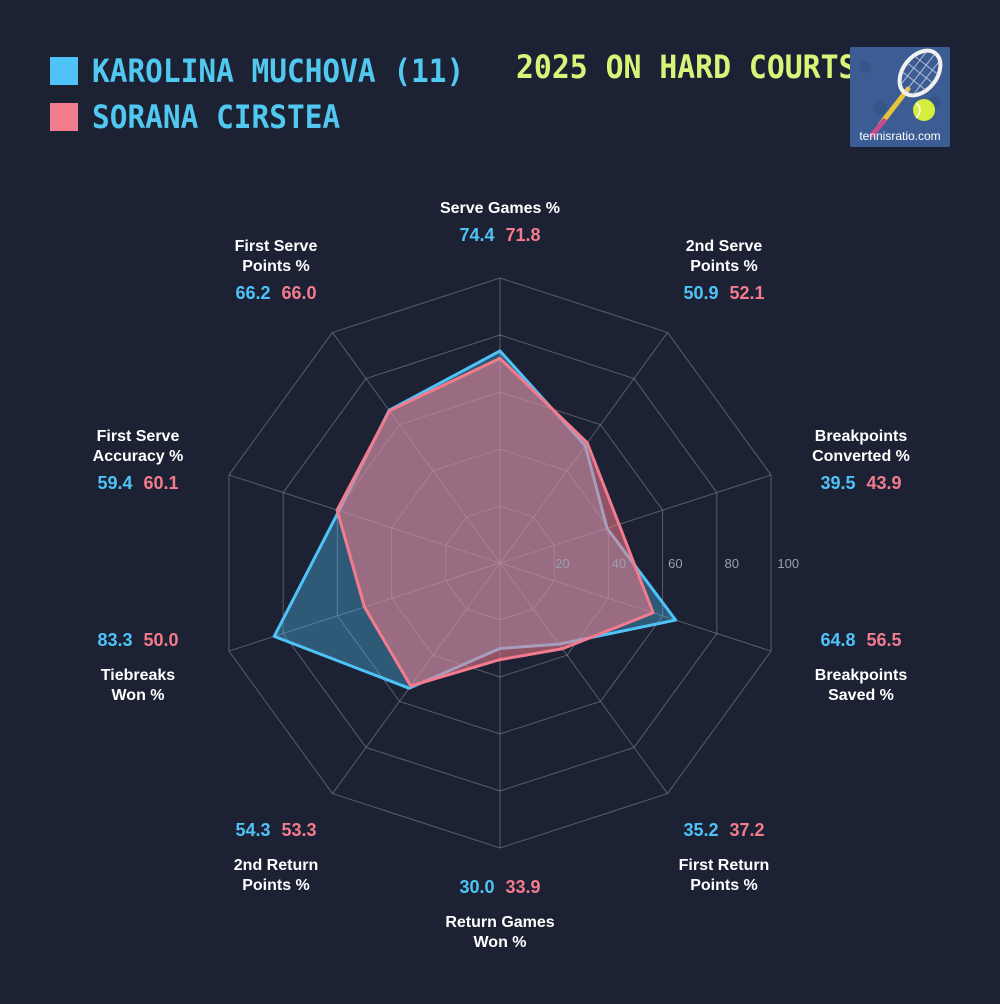  Describe the element at coordinates (700, 830) in the screenshot. I see `value-label-player1: 35.2` at that location.